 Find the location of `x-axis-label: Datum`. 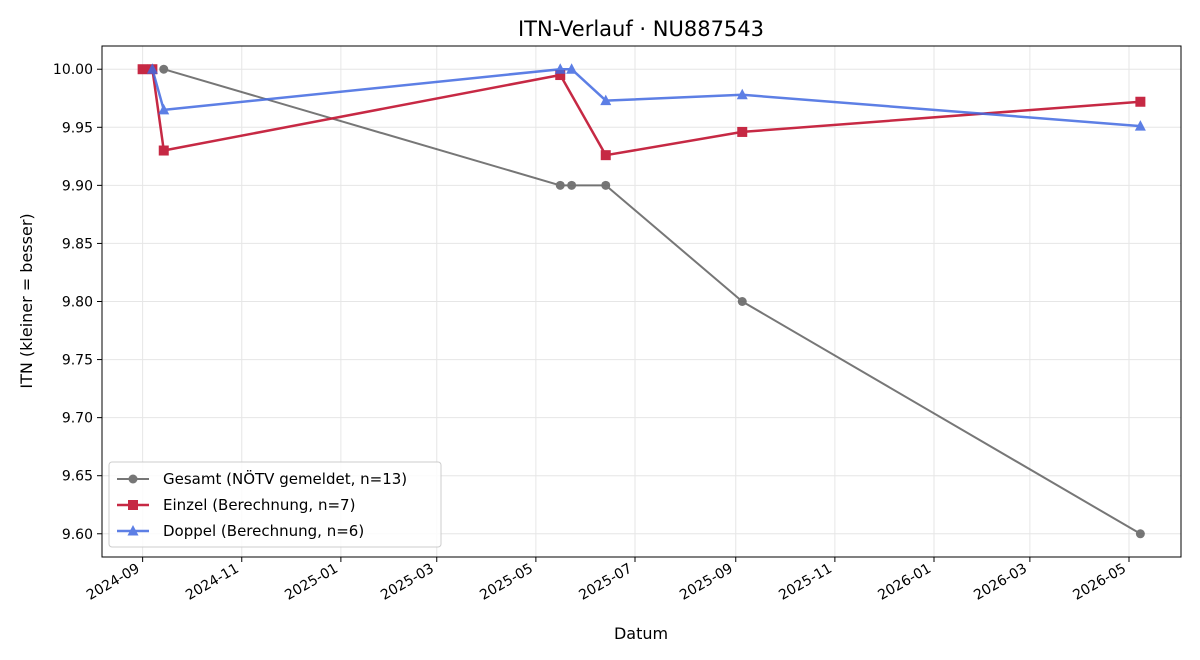

x-axis-label: Datum is located at coordinates (641, 633).